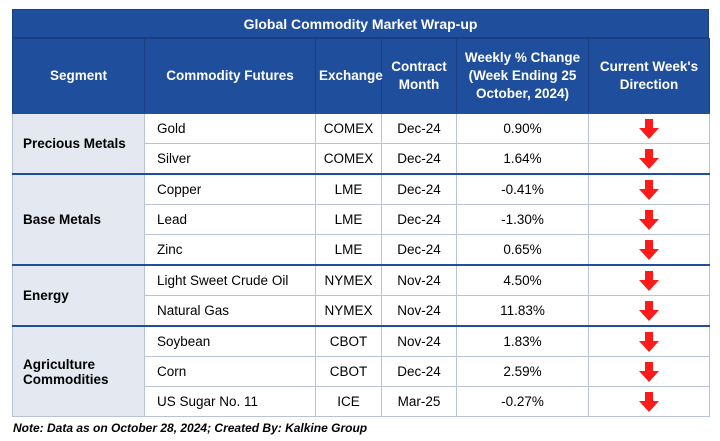 The image size is (720, 441). I want to click on table-row: Corn CBOT Dec-24 2.59%, so click(361, 371).